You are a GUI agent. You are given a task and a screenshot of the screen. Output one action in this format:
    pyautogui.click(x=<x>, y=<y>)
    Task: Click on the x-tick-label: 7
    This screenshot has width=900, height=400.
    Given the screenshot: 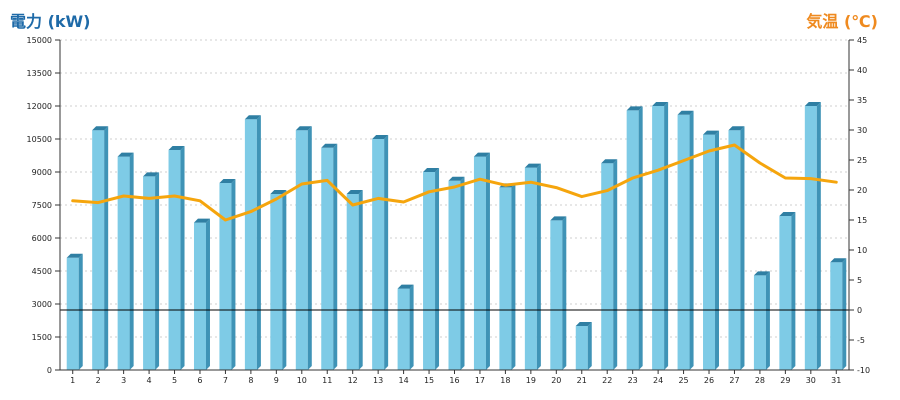 What is the action you would take?
    pyautogui.click(x=225, y=380)
    